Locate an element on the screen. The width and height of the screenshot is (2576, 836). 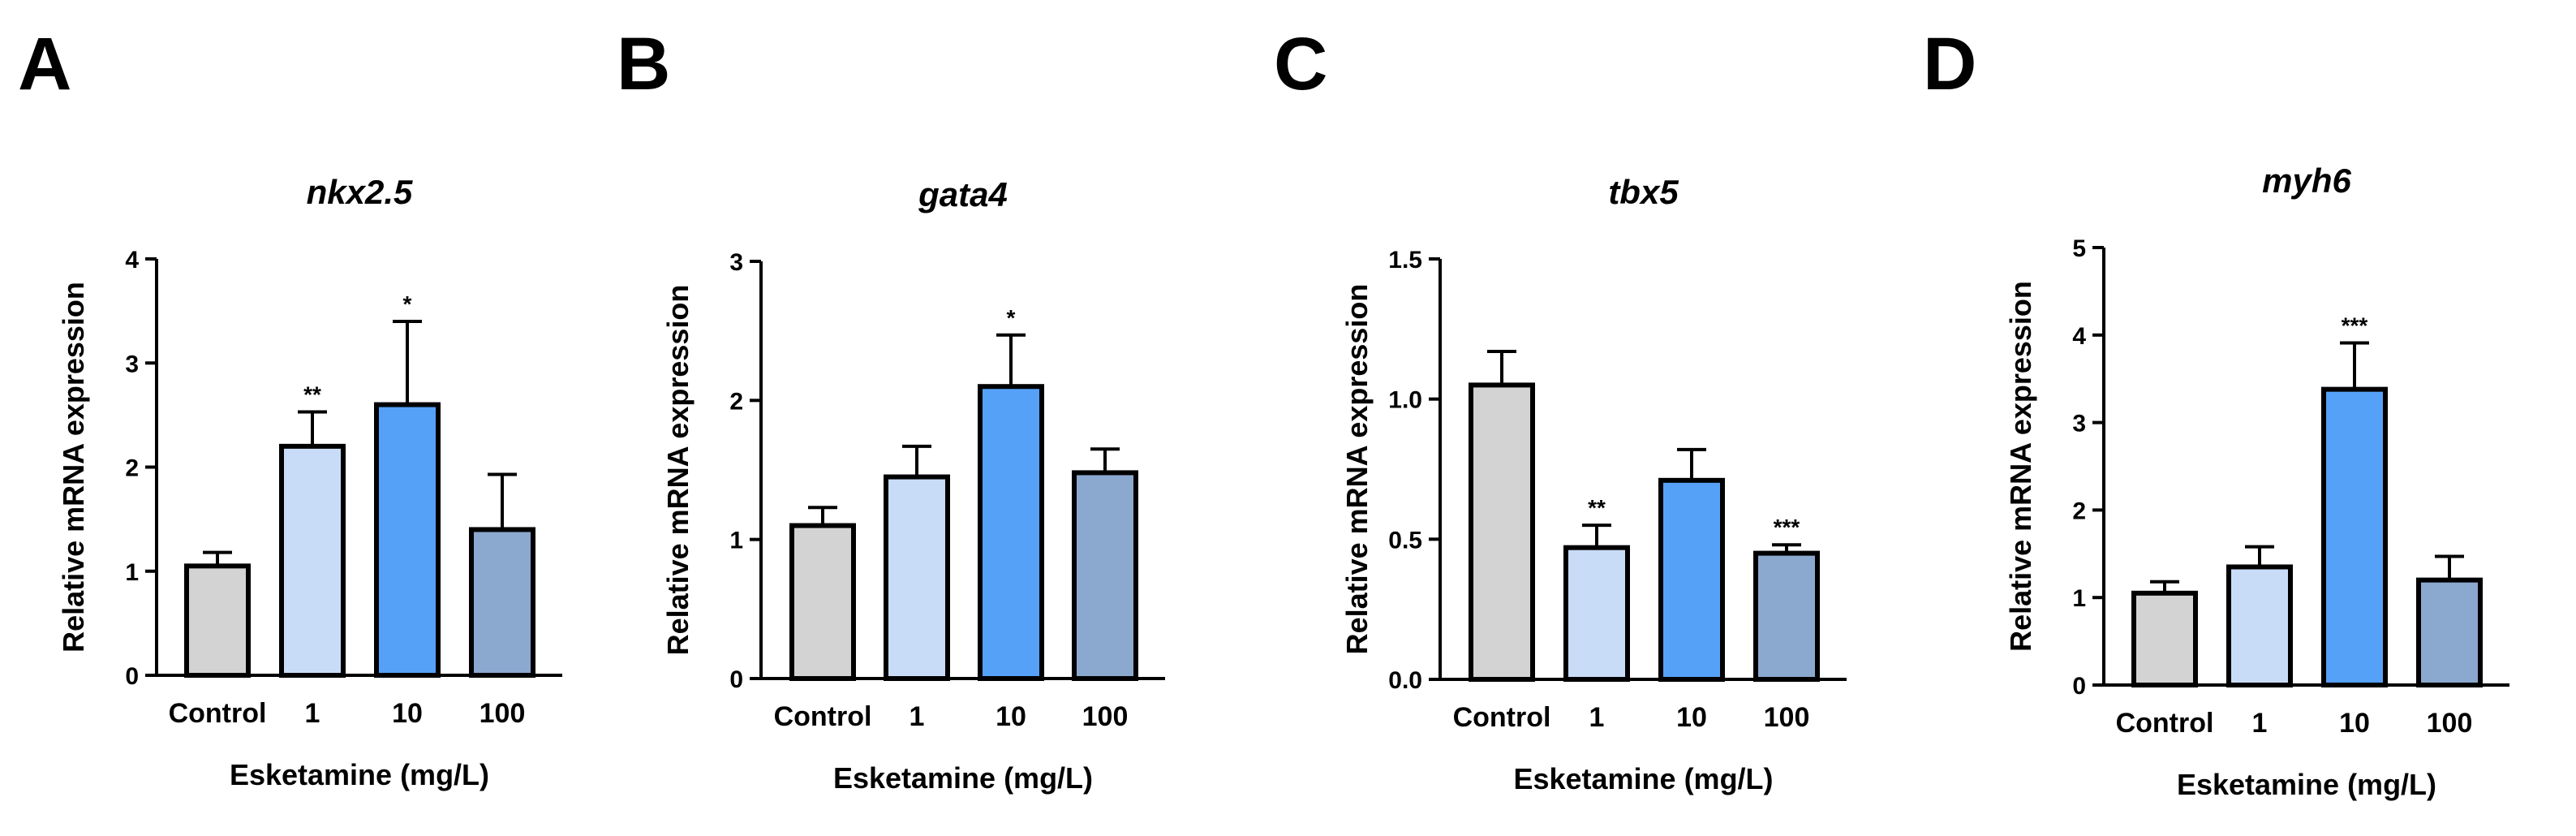
panel-c-title: tbx5 is located at coordinates (1643, 192).